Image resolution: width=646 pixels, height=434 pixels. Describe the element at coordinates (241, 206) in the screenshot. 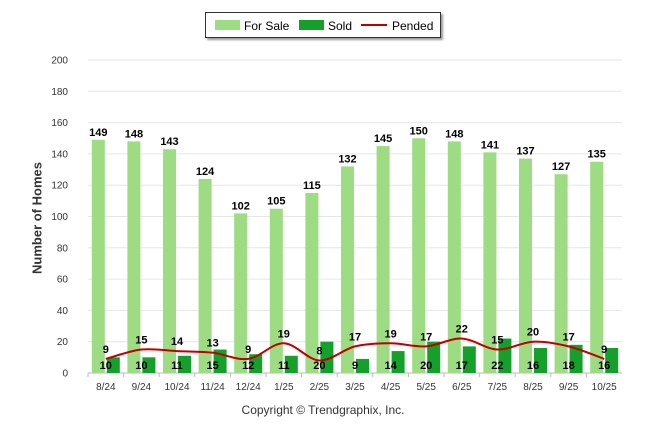

I see `for-sale-value-label: 102` at that location.